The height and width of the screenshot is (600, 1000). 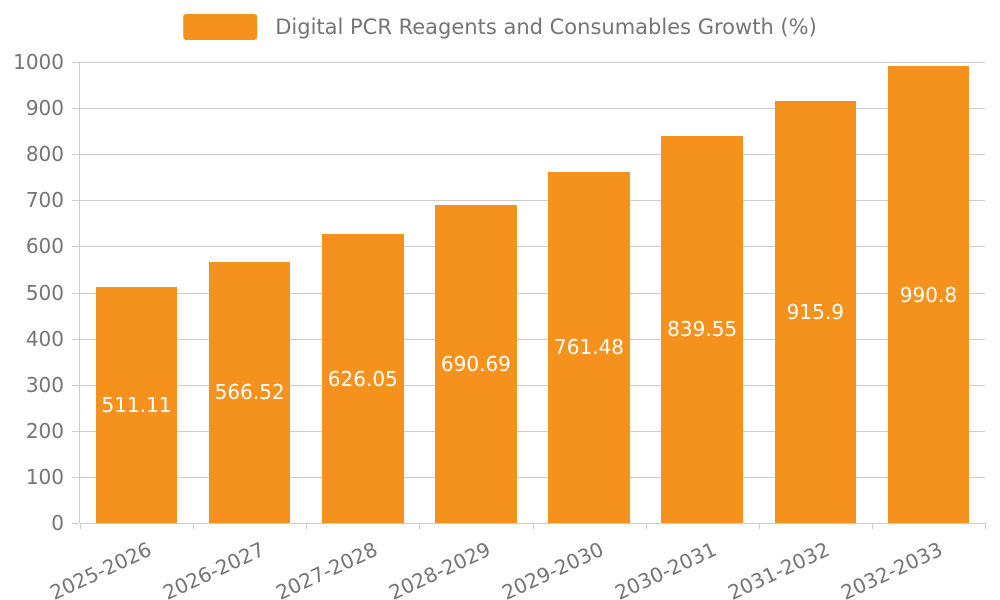 I want to click on bar: 511.11, so click(x=136, y=405).